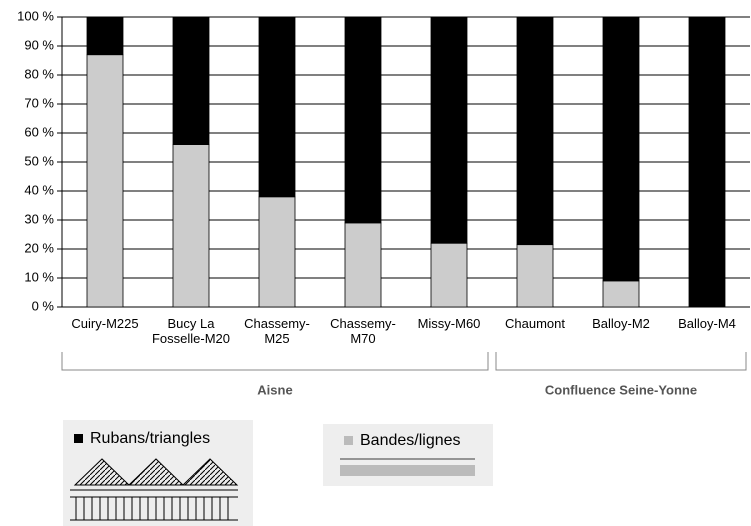  I want to click on x-tick-label: Missy-M60, so click(449, 323).